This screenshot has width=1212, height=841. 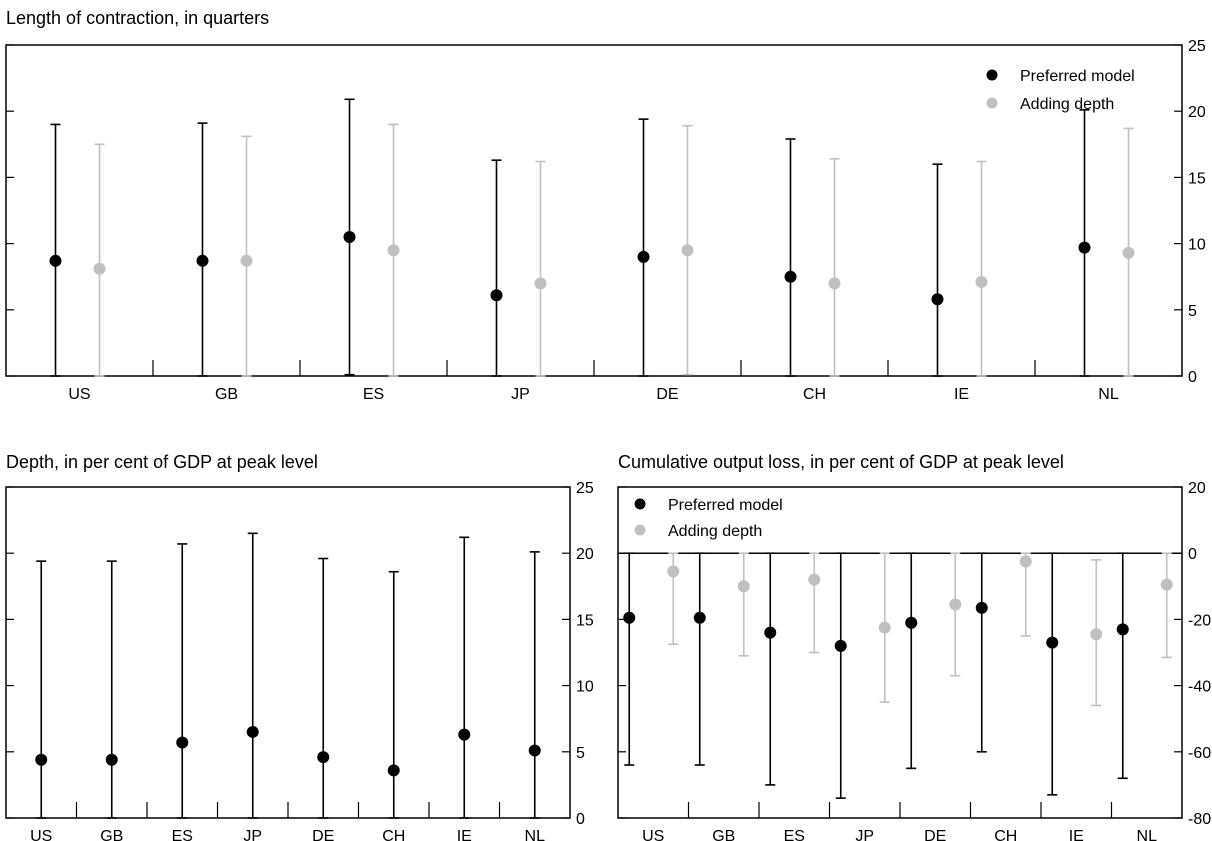 I want to click on y-tick-label: -20, so click(x=1199, y=620).